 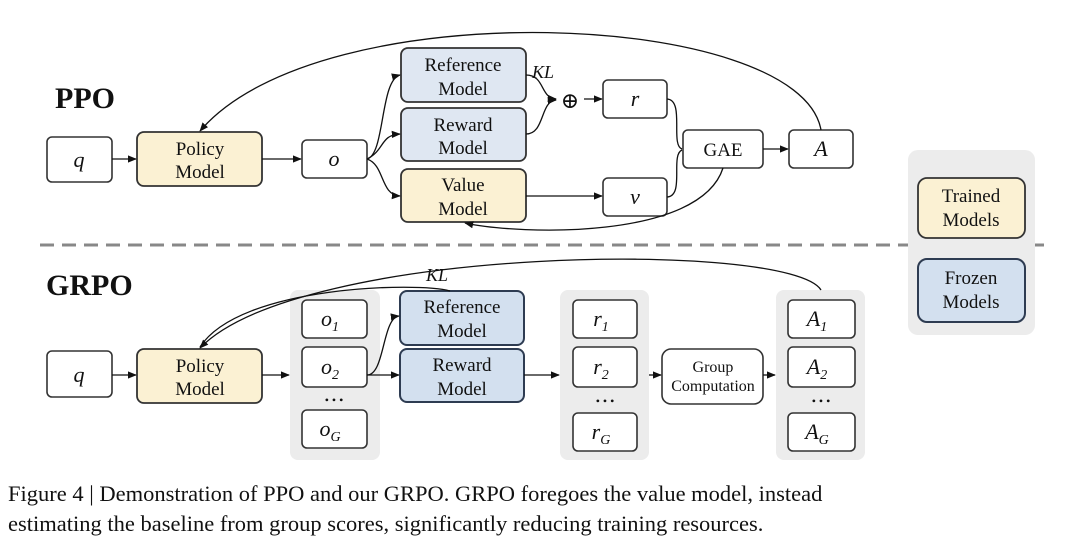 I want to click on grpo-q: q, so click(x=79, y=374).